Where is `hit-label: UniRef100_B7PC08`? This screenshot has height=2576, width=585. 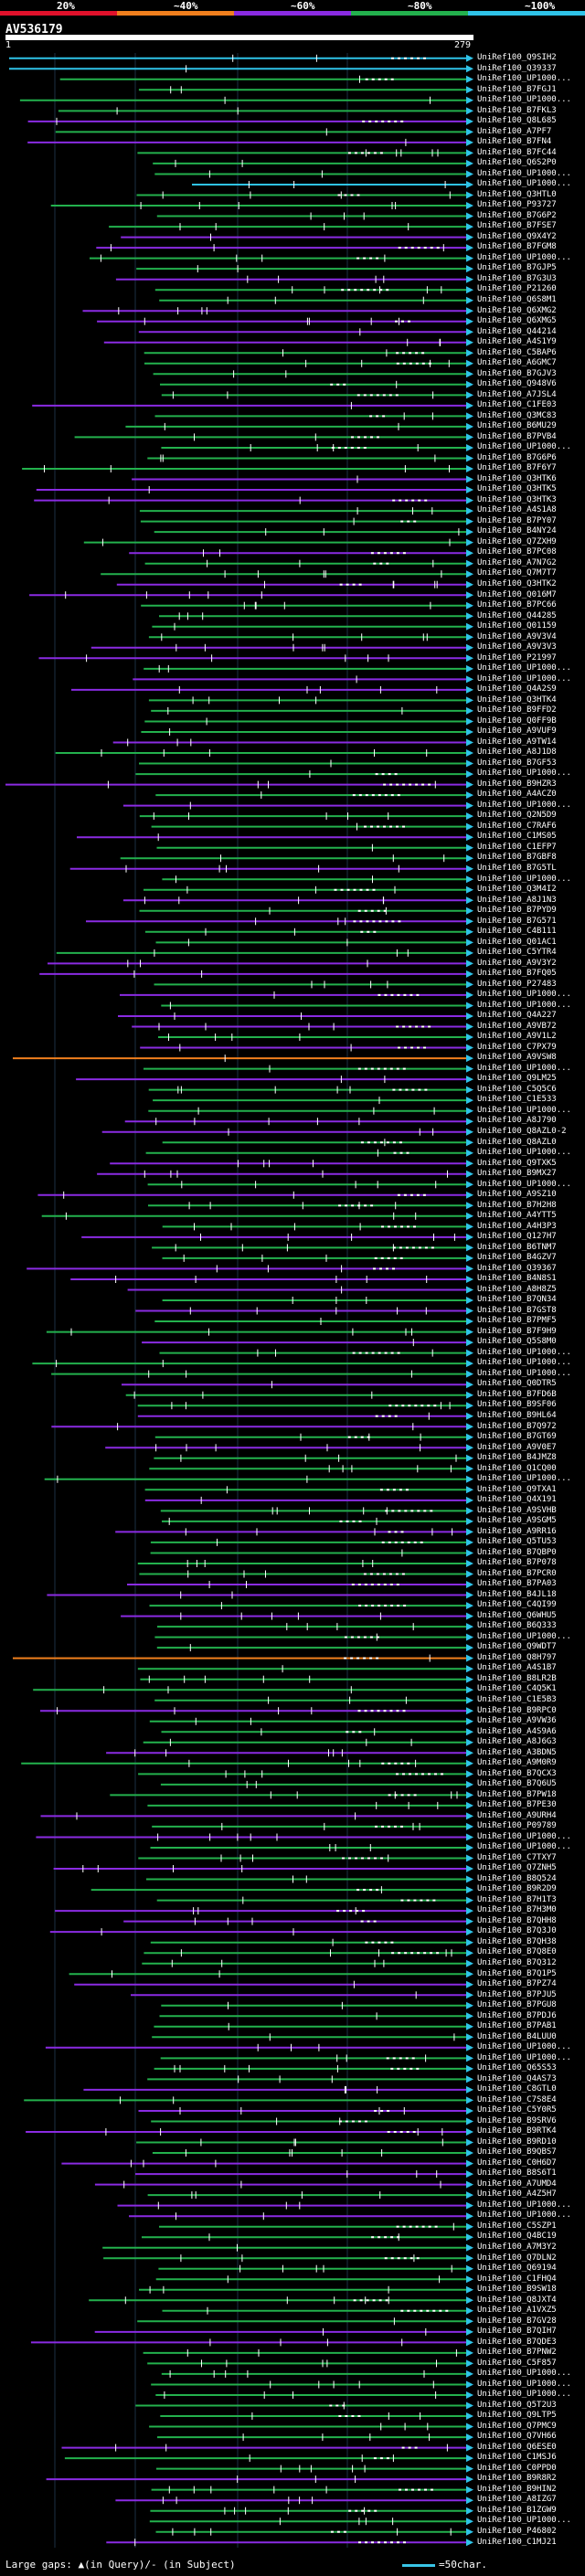
hit-label: UniRef100_B7PC08 is located at coordinates (517, 552).